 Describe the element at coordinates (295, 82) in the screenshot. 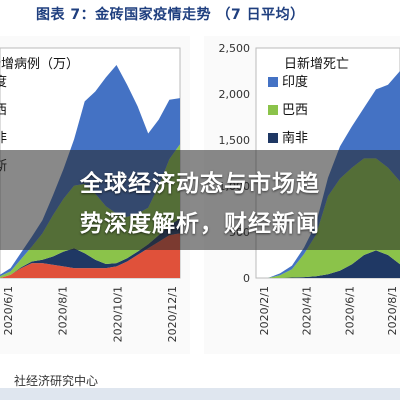

I see `legend-label: 印度` at that location.